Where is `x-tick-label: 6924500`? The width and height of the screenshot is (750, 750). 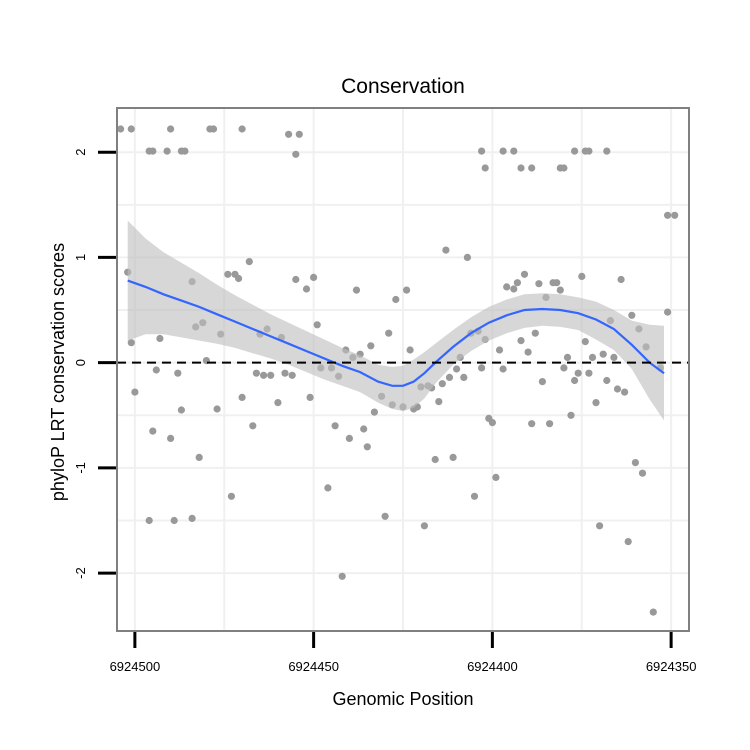 x-tick-label: 6924500 is located at coordinates (135, 666).